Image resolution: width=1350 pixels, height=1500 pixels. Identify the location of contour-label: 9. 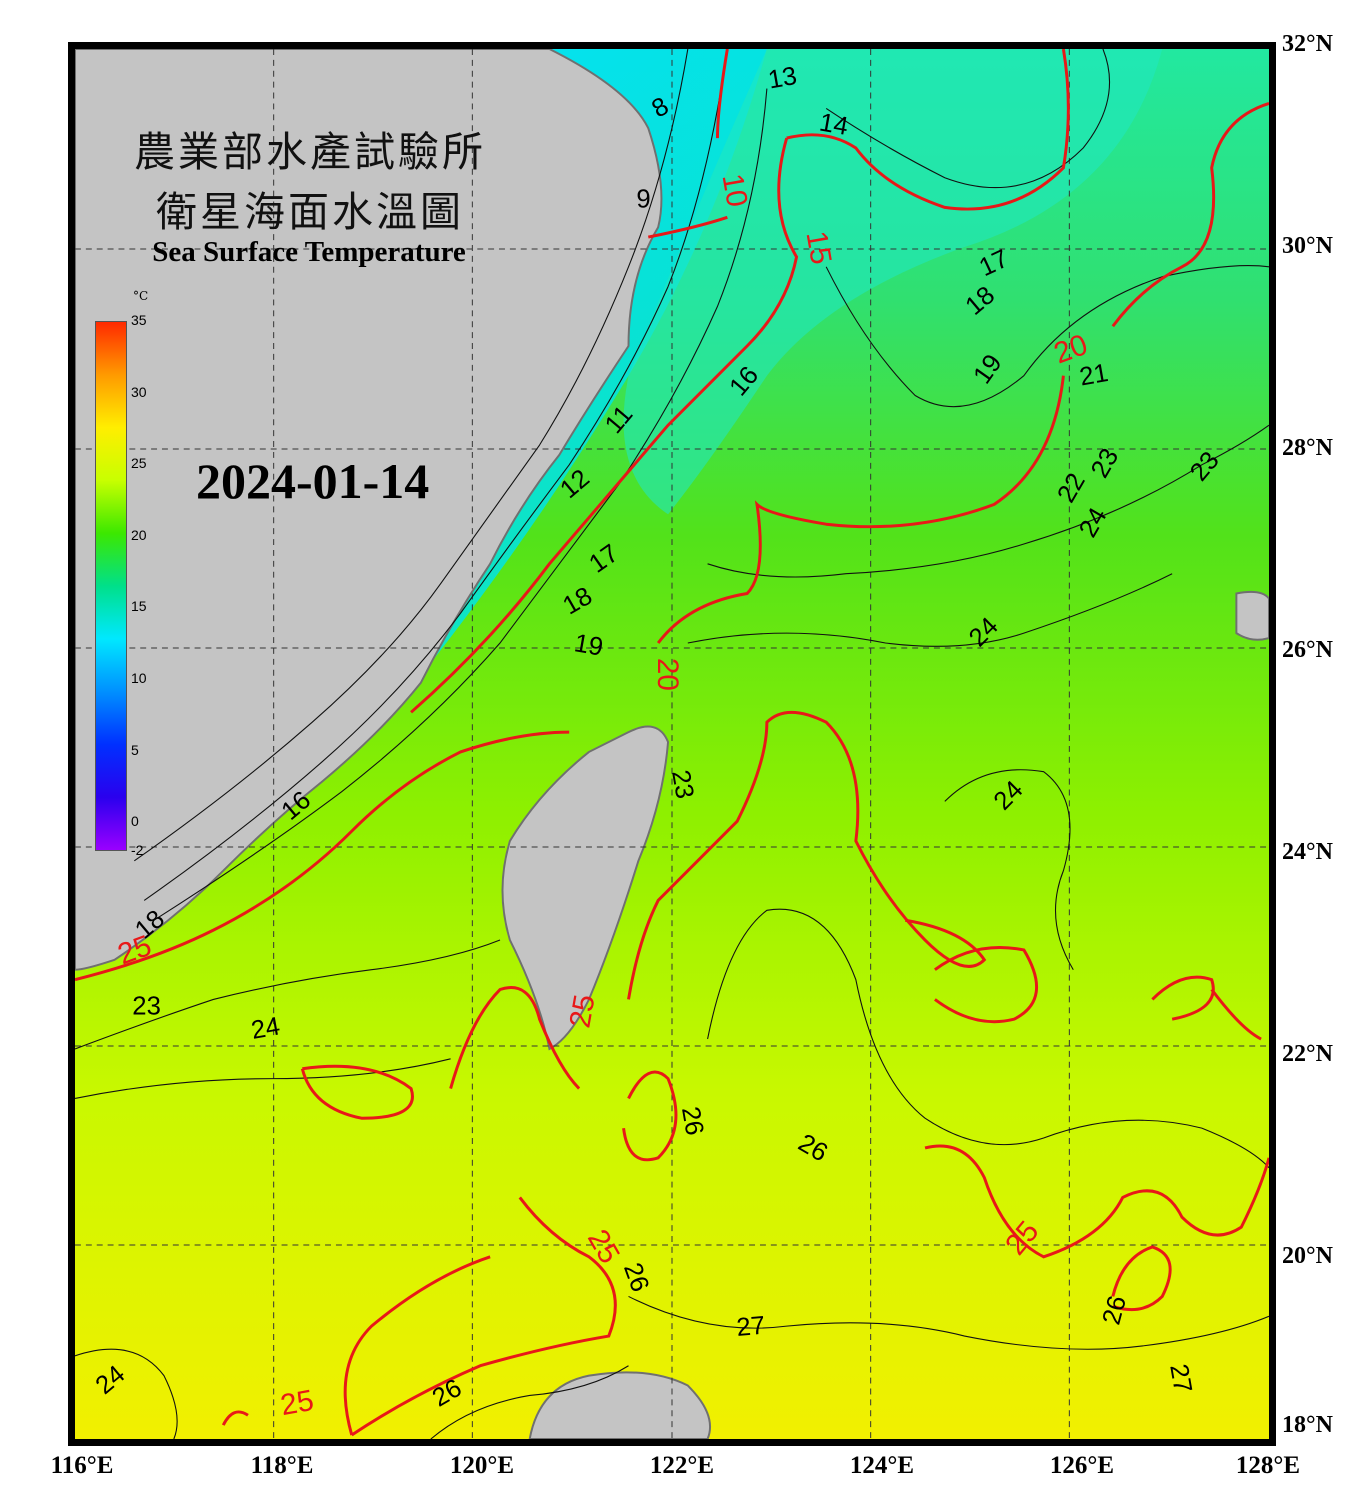
(643, 199).